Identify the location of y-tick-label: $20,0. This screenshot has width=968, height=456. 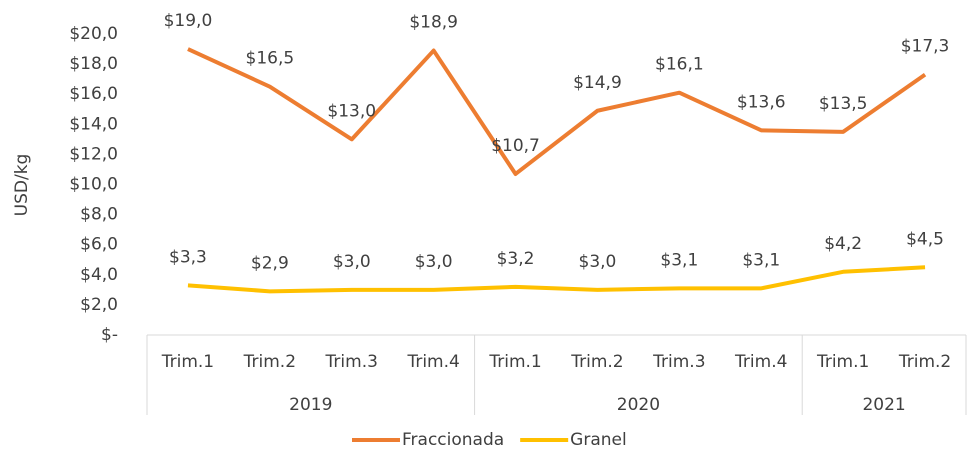
(93, 34).